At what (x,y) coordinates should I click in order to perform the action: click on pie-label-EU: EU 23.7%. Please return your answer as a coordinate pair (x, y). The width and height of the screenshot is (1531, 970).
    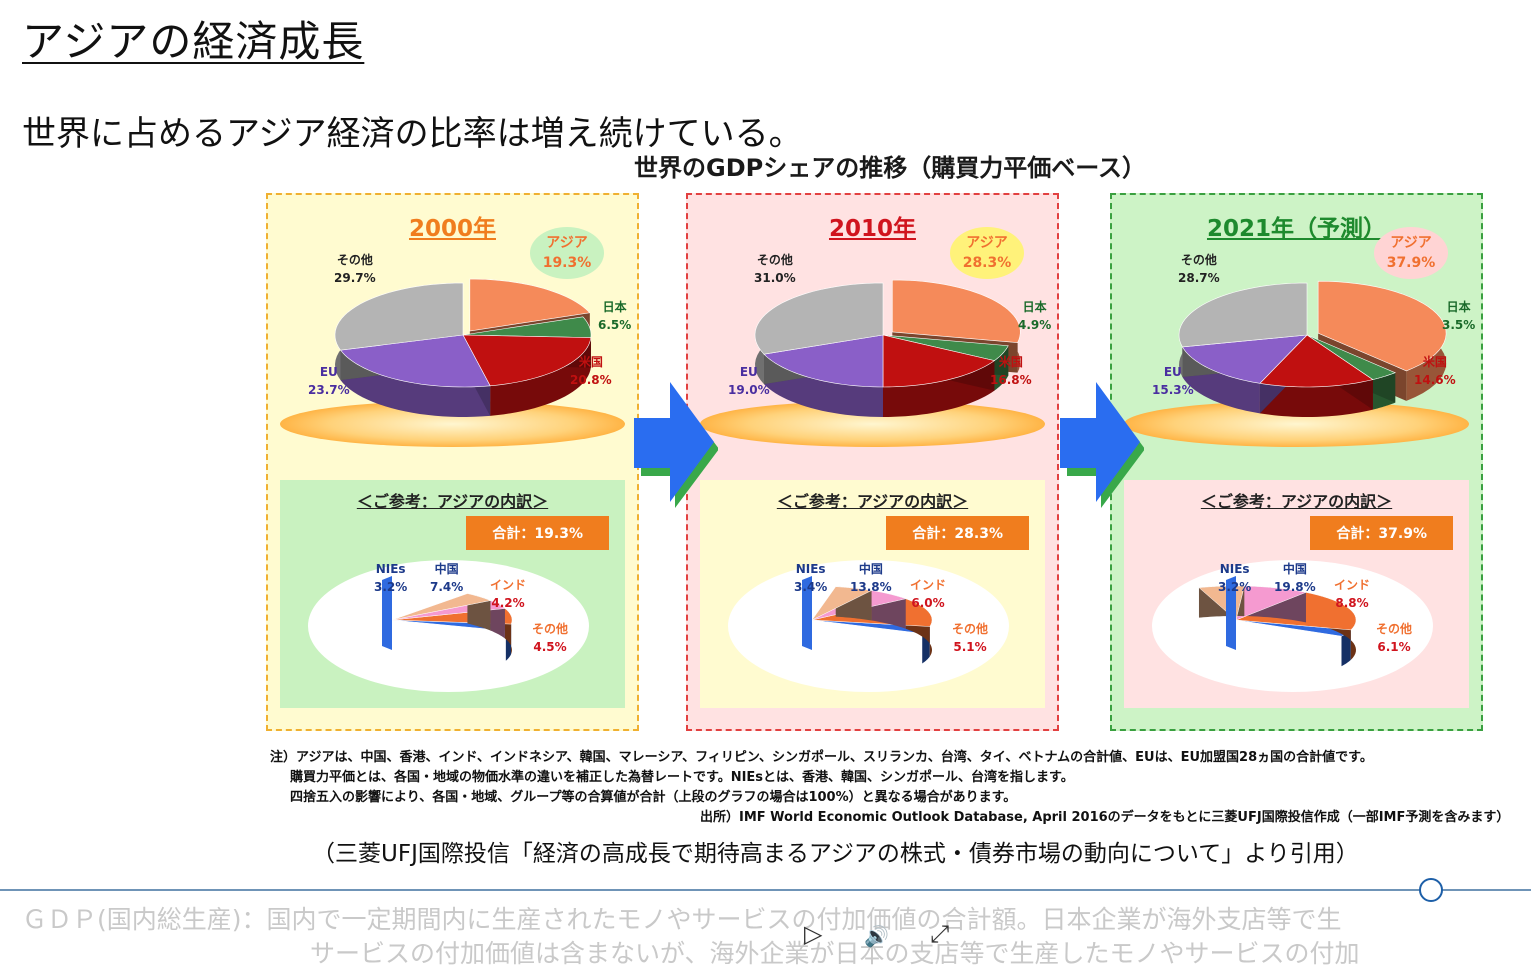
    Looking at the image, I should click on (329, 381).